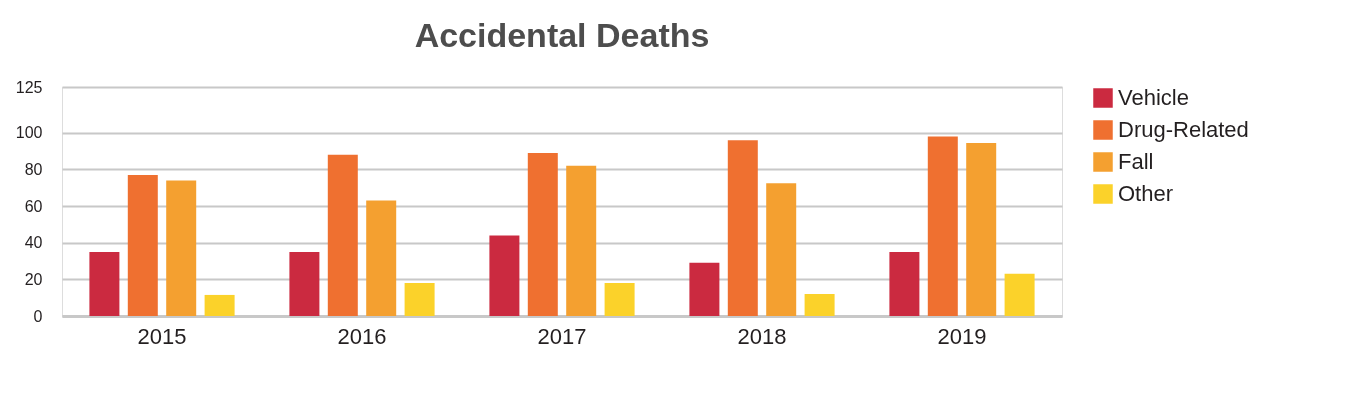  What do you see at coordinates (33, 206) in the screenshot?
I see `y-tick-label: 60` at bounding box center [33, 206].